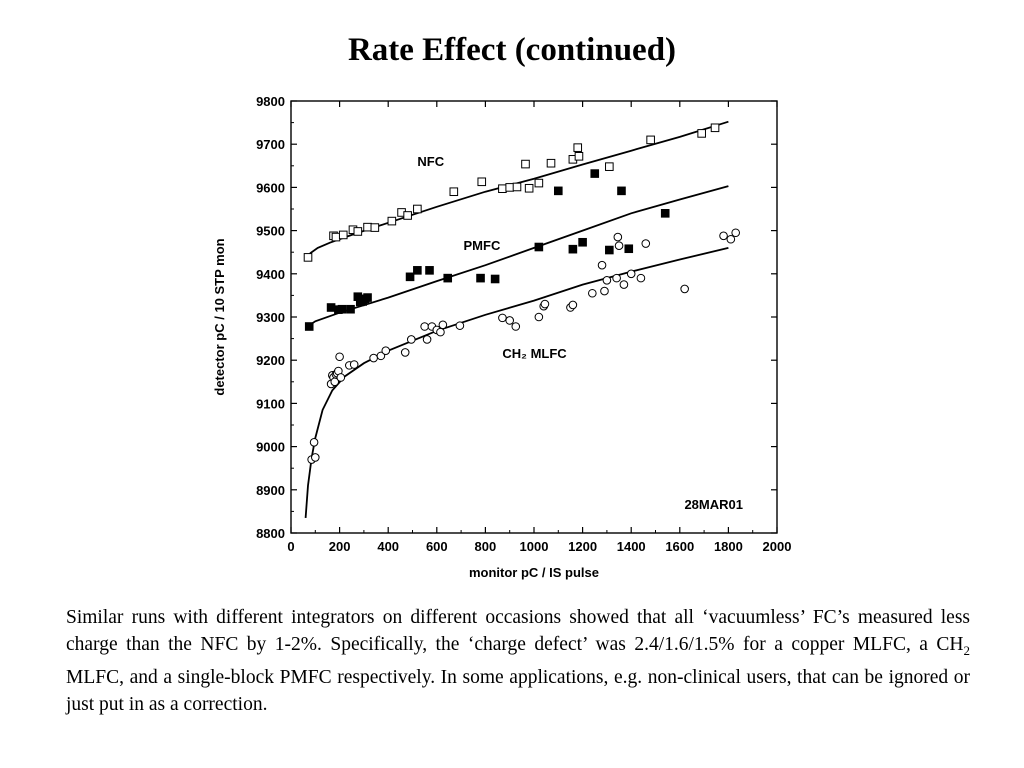 The height and width of the screenshot is (768, 1024). I want to click on y-tick-label: 8800, so click(270, 533).